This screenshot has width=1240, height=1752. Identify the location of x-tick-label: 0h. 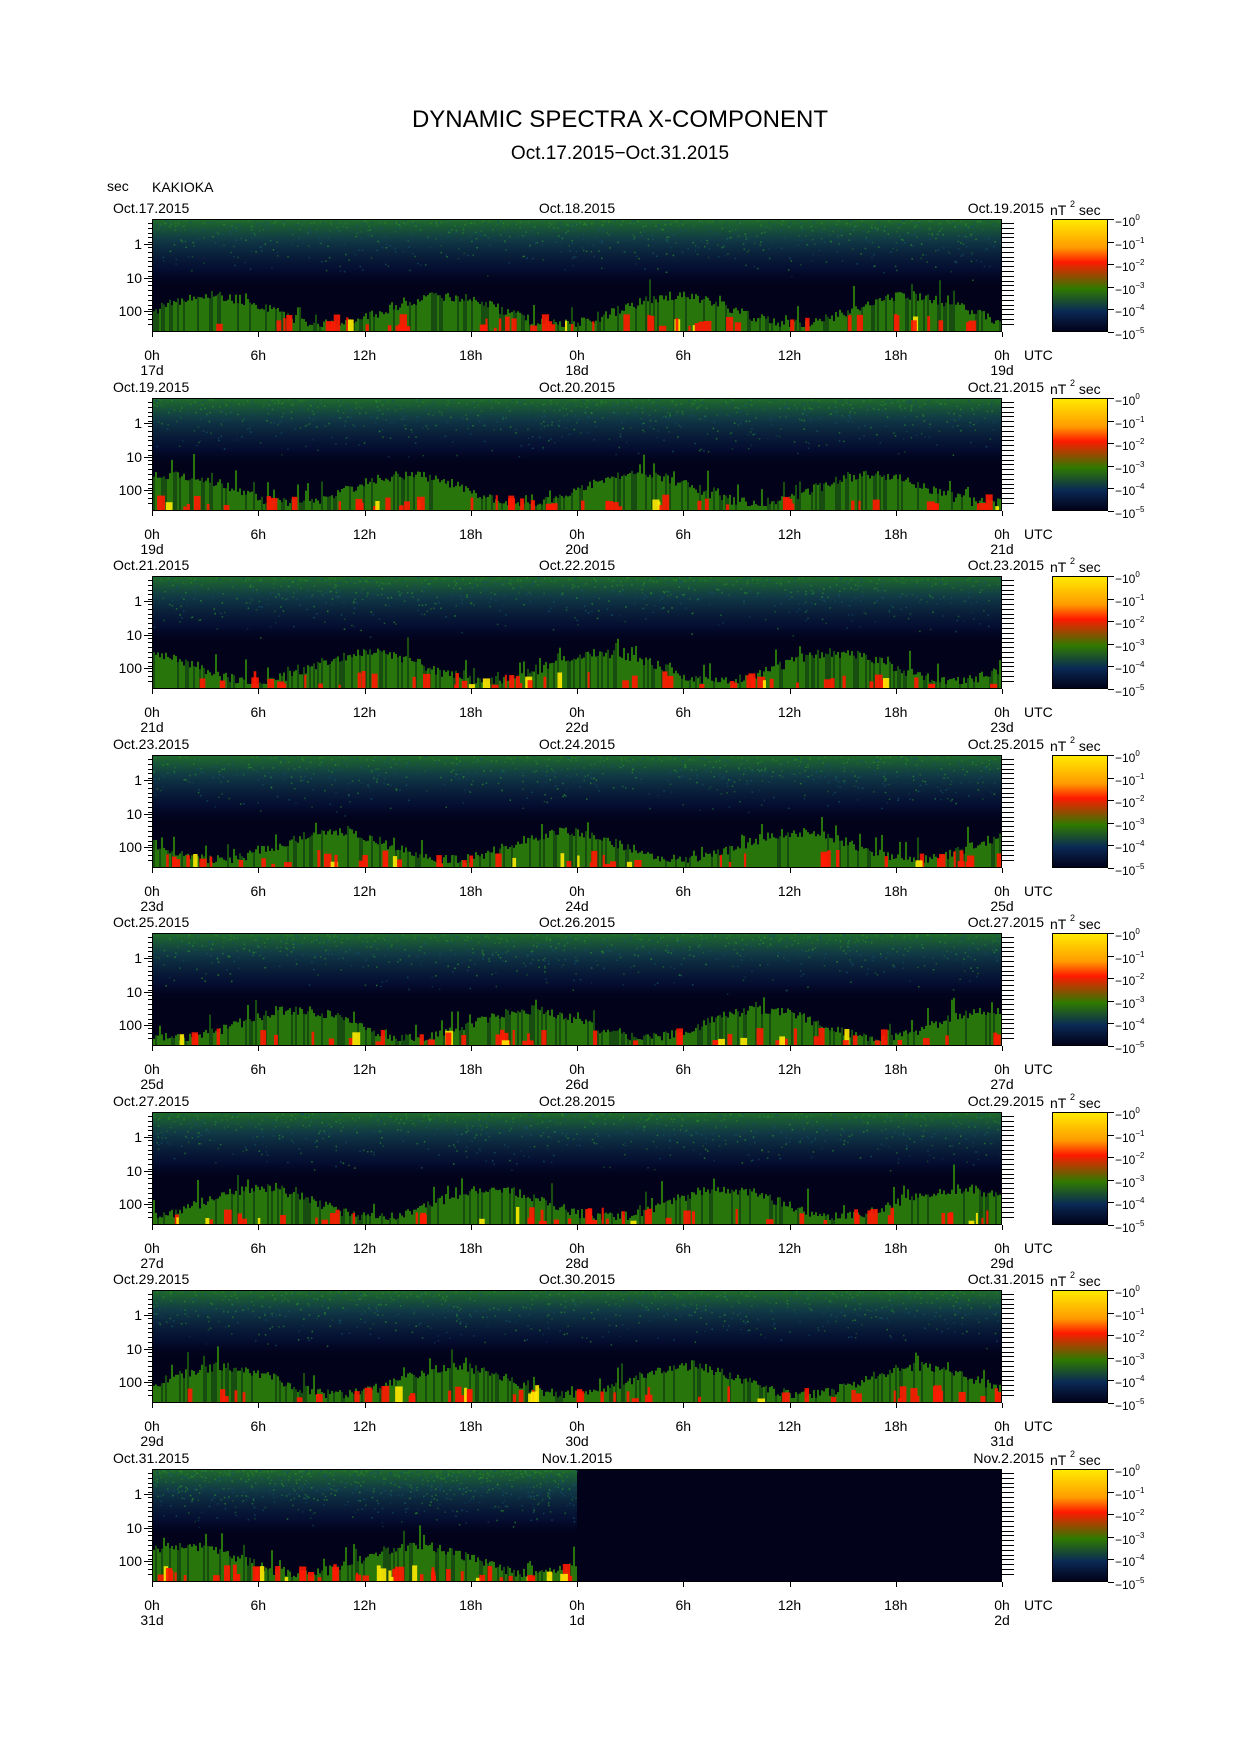
(1002, 1248).